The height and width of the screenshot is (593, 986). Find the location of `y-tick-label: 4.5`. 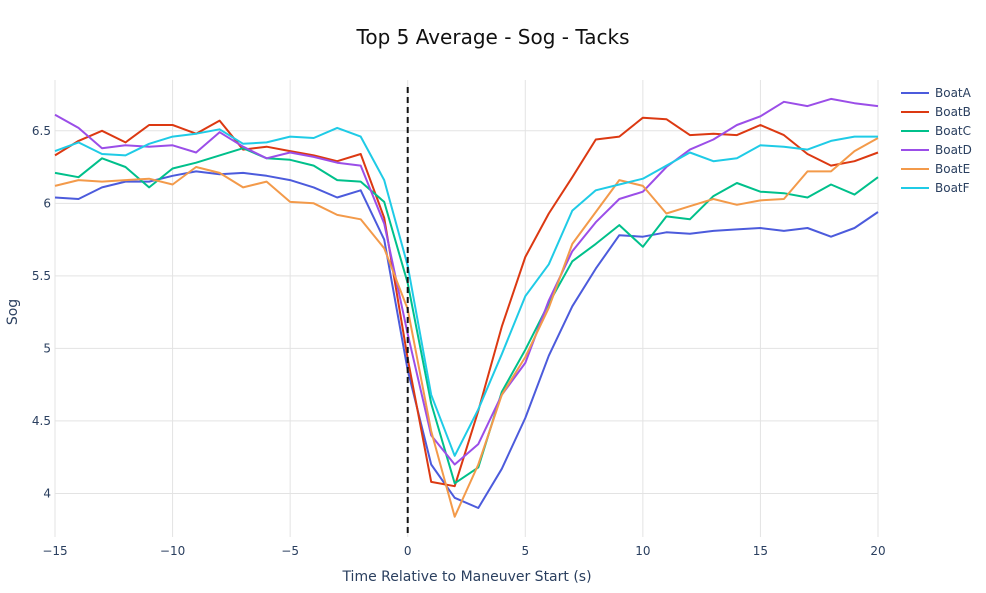

y-tick-label: 4.5 is located at coordinates (41, 421).